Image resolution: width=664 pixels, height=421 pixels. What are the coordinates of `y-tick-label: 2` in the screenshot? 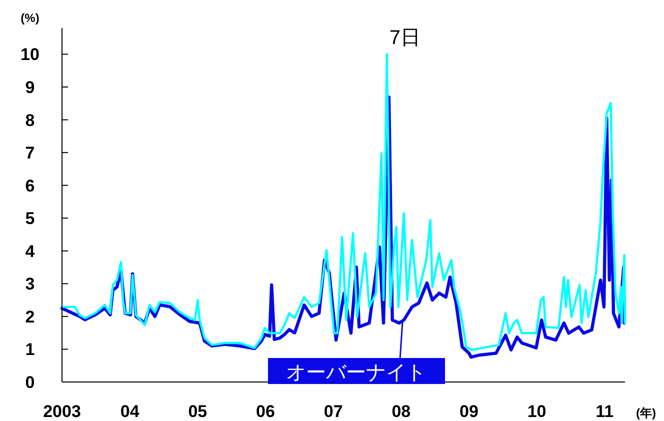 It's located at (30, 316).